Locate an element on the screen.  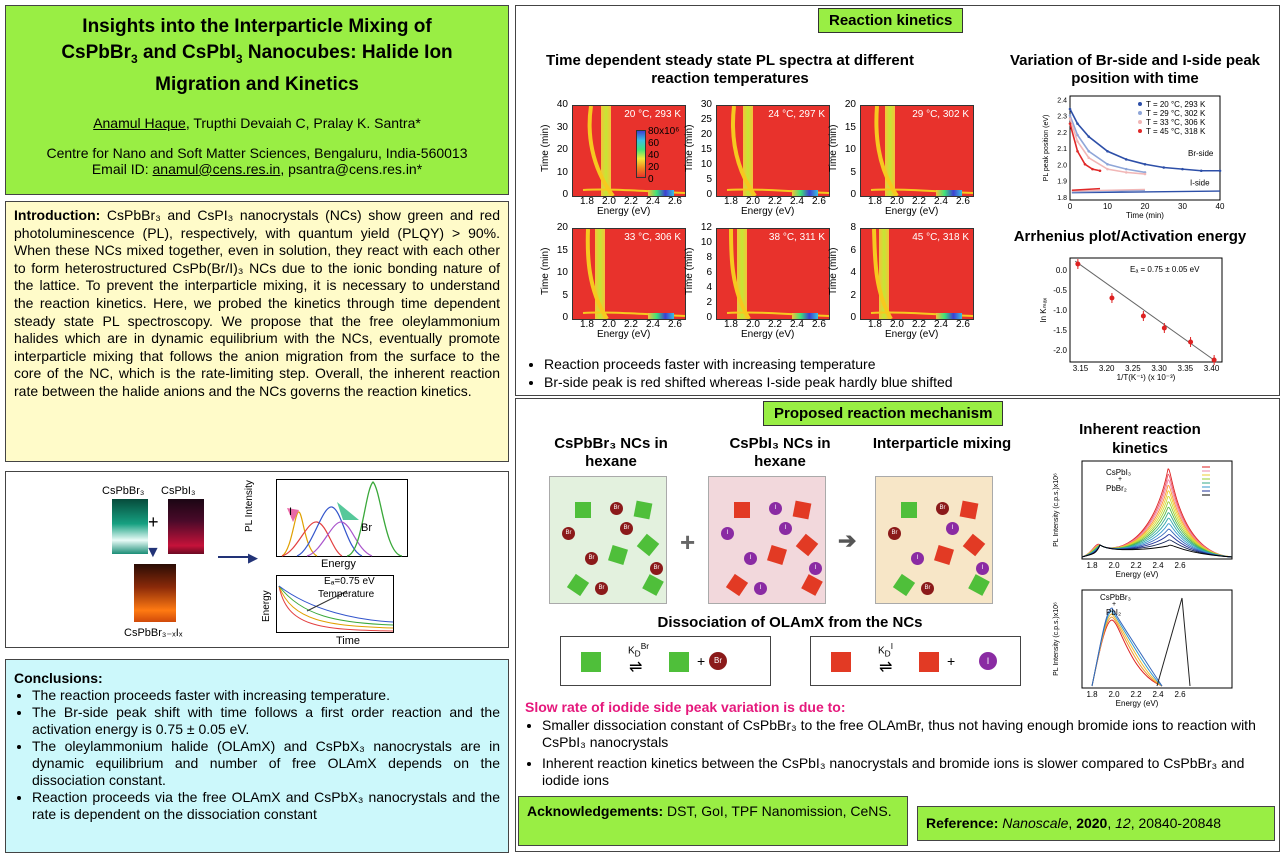
heatmap-temperature-label: 20 °C, 293 K is located at coordinates (652, 114).